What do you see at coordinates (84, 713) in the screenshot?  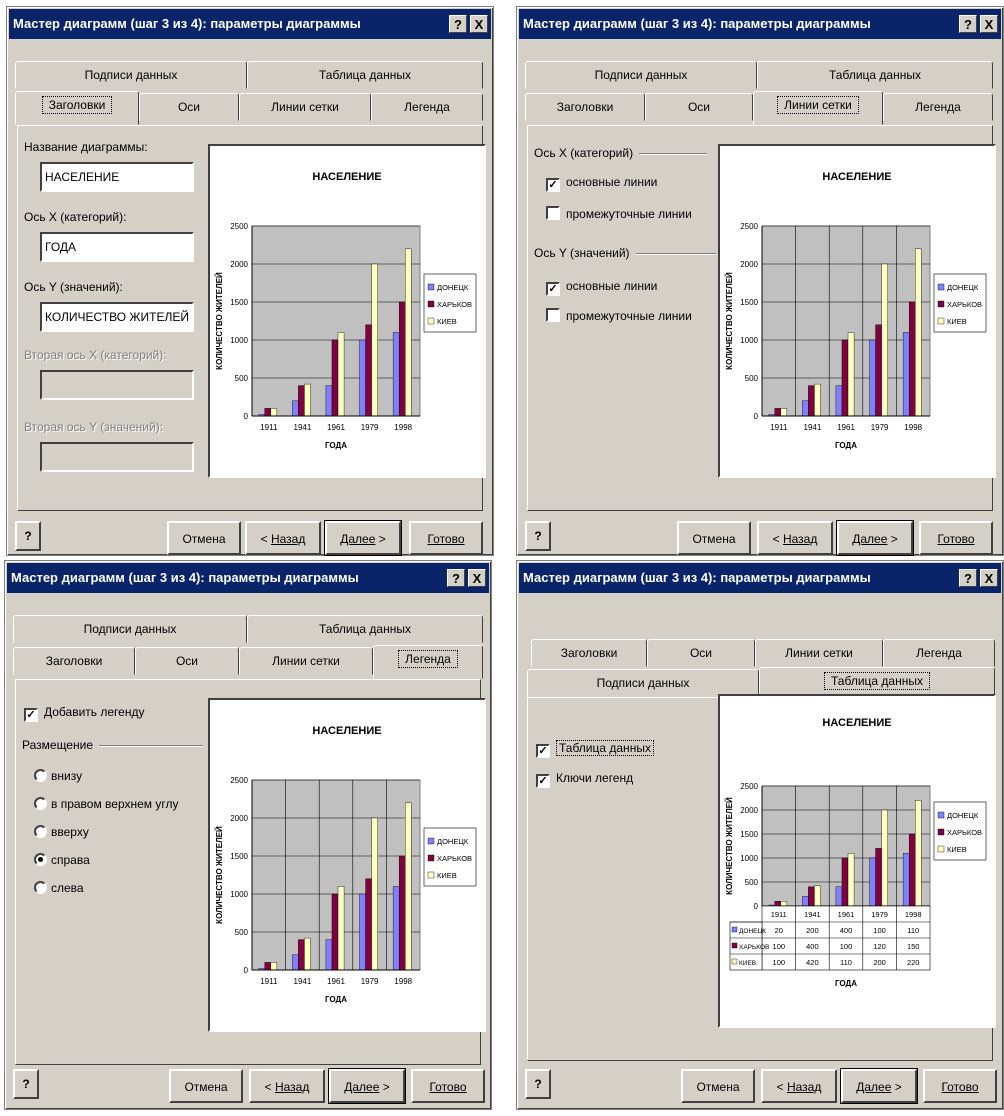 I see `show-legend-checkbox: ✓ Добавить легенду` at bounding box center [84, 713].